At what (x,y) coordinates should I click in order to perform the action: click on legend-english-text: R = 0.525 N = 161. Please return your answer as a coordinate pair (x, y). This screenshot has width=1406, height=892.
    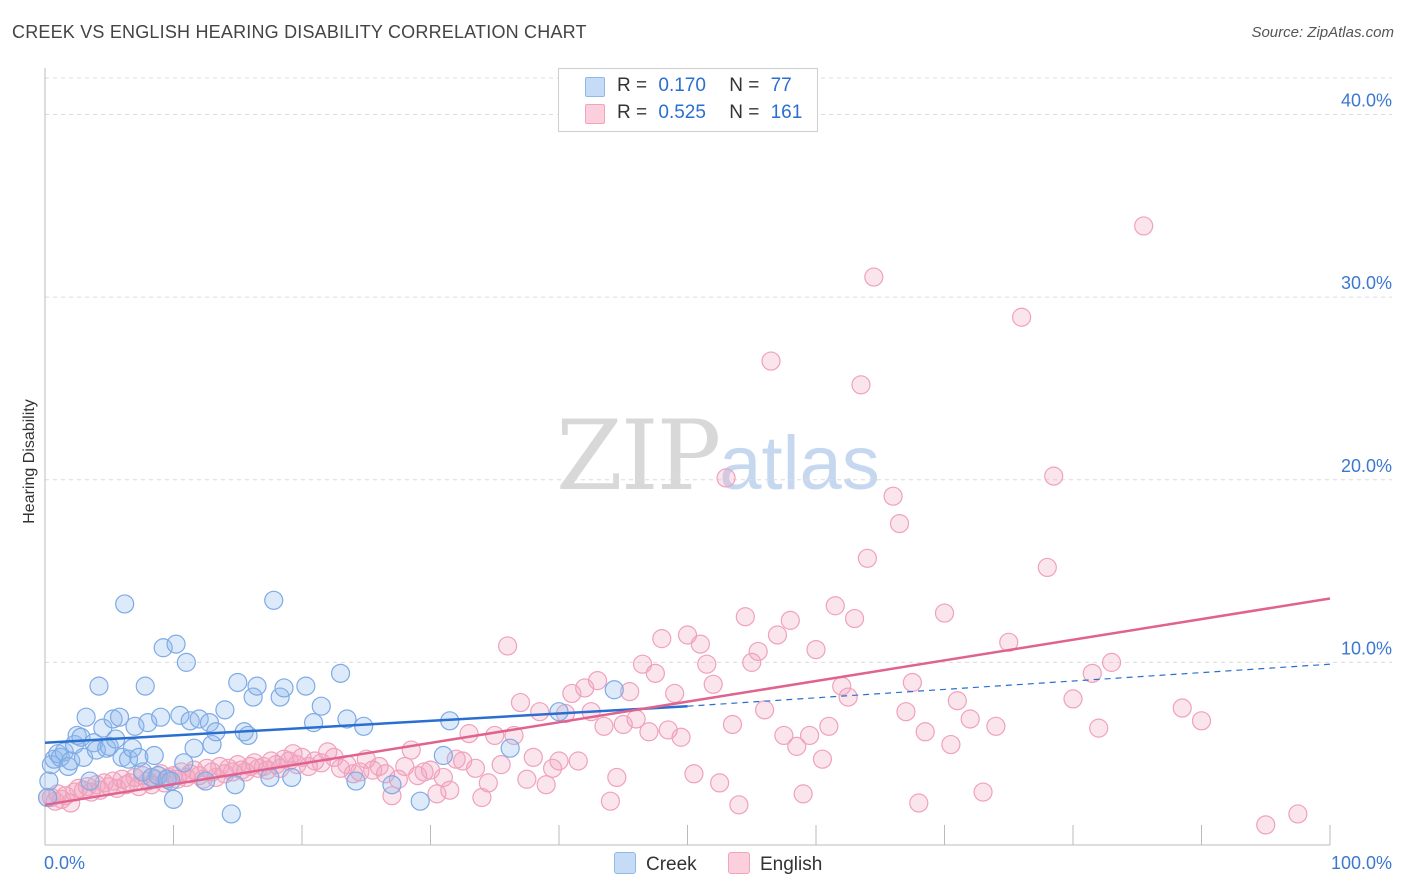
    Looking at the image, I should click on (709, 113).